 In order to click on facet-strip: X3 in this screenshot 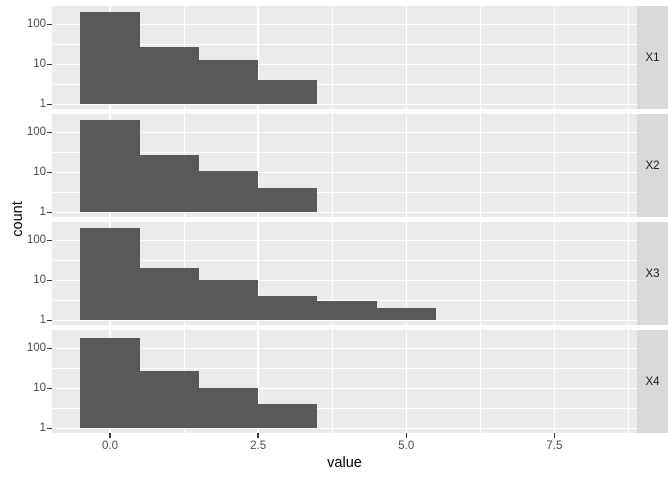, I will do `click(652, 273)`.